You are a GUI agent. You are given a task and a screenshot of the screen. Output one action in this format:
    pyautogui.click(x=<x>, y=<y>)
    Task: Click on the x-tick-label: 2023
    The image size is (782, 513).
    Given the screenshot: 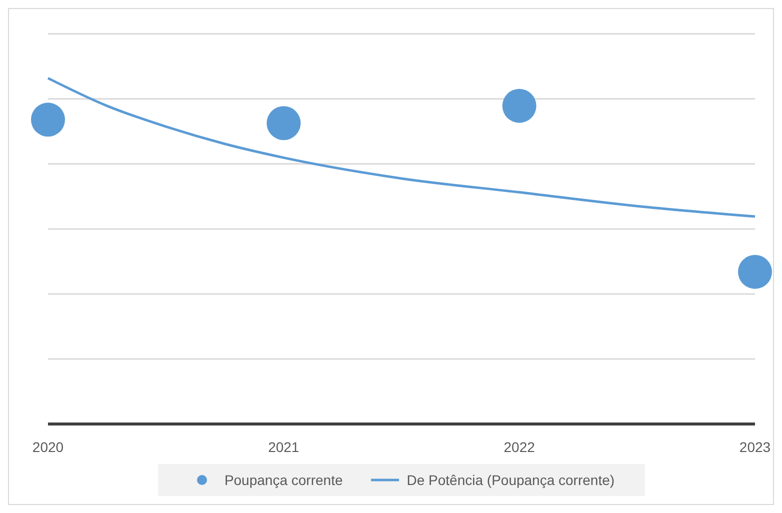 What is the action you would take?
    pyautogui.click(x=755, y=446)
    